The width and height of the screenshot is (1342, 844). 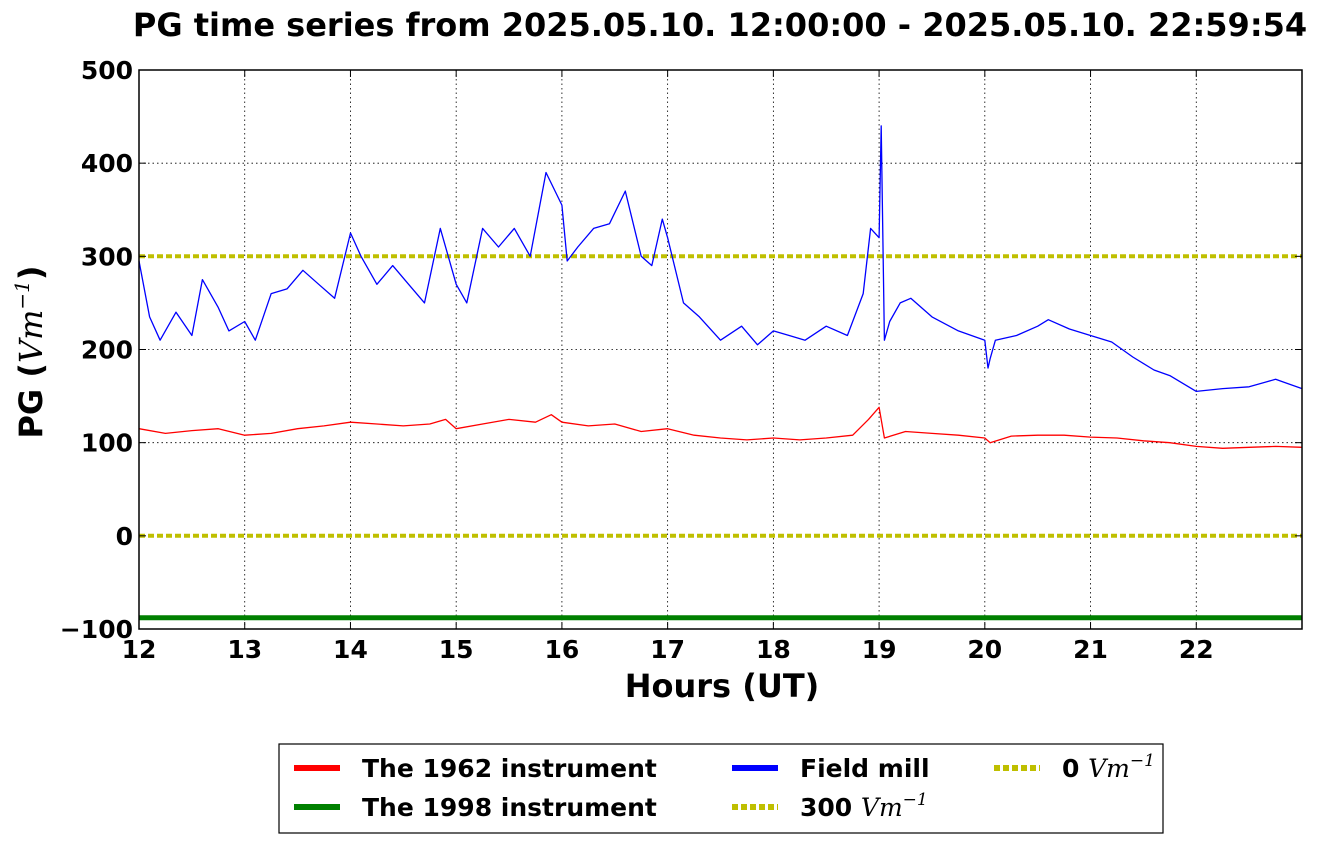 What do you see at coordinates (879, 649) in the screenshot?
I see `x-tick-label: 19` at bounding box center [879, 649].